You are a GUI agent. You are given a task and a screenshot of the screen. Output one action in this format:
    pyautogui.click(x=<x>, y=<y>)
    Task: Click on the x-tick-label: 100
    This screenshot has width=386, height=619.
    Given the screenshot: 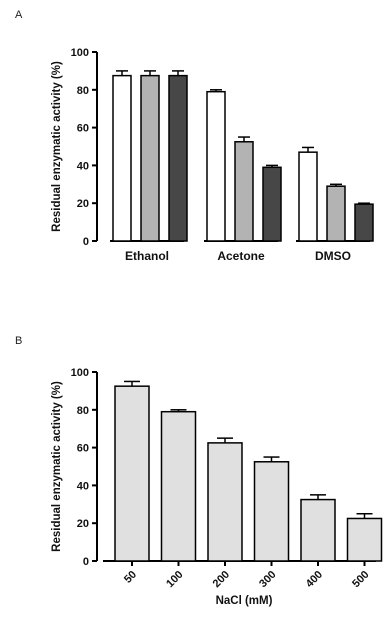 What is the action you would take?
    pyautogui.click(x=174, y=579)
    